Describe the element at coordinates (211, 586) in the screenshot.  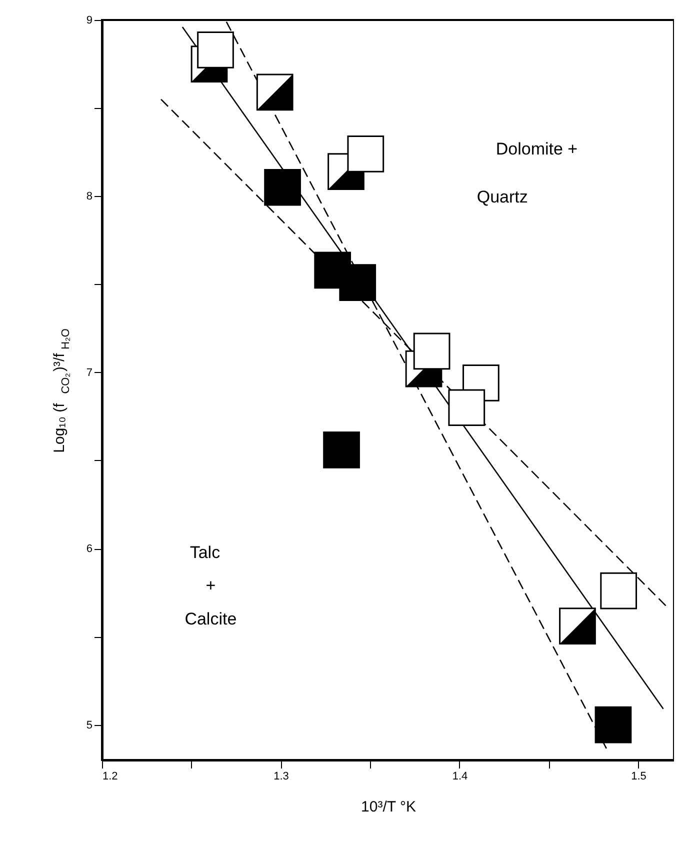
I see `annotation: +` at that location.